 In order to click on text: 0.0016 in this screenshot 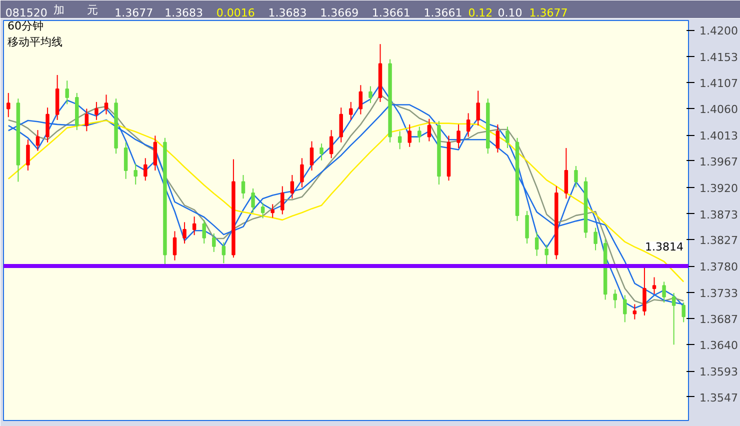, I will do `click(235, 13)`.